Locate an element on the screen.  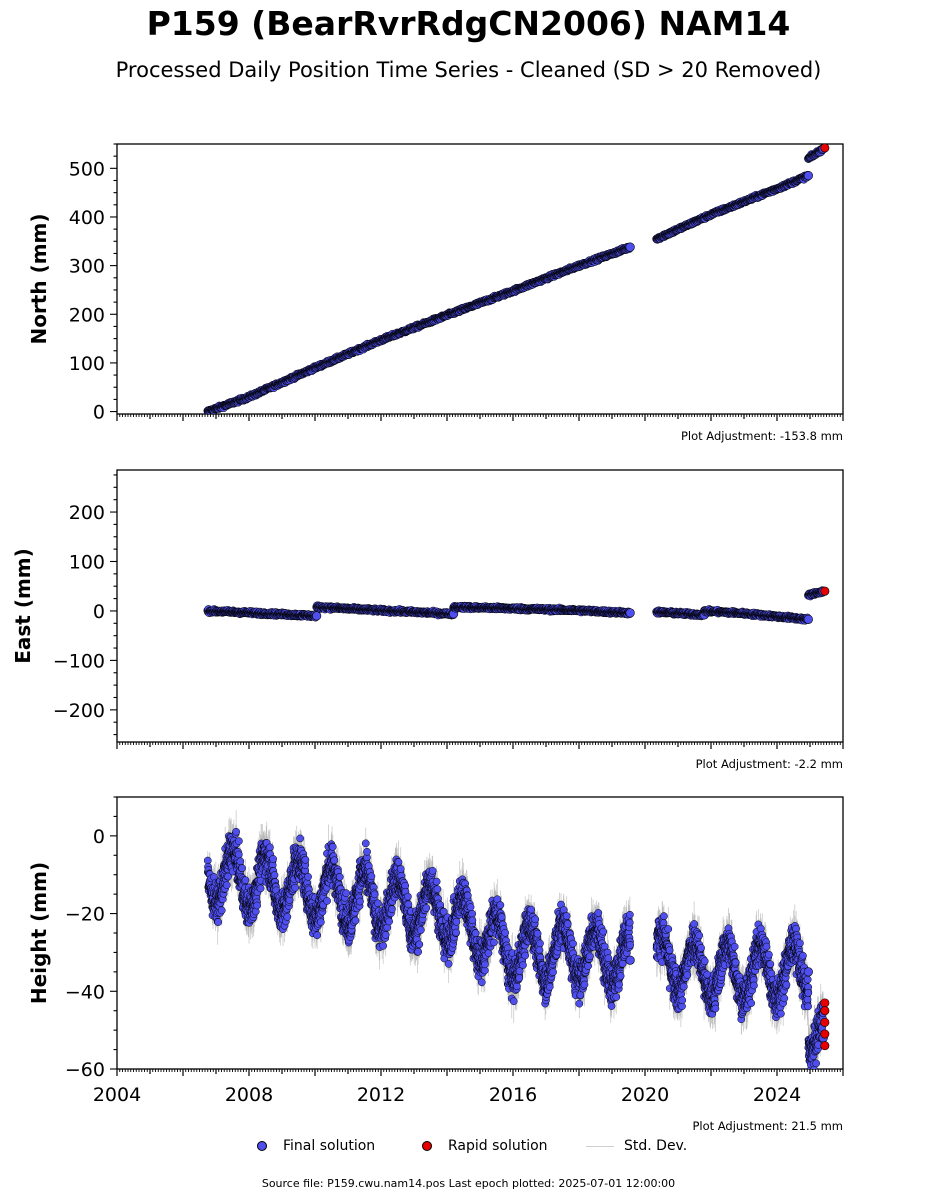
plot-adjustment-note: Plot Adjustment: -153.8 mm is located at coordinates (762, 436).